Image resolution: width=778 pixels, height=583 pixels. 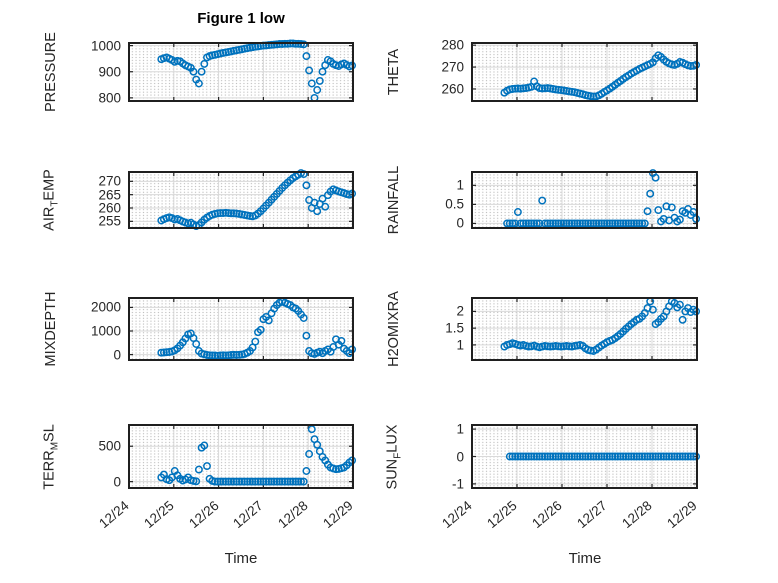 What do you see at coordinates (460, 311) in the screenshot?
I see `y-tick-label: 2` at bounding box center [460, 311].